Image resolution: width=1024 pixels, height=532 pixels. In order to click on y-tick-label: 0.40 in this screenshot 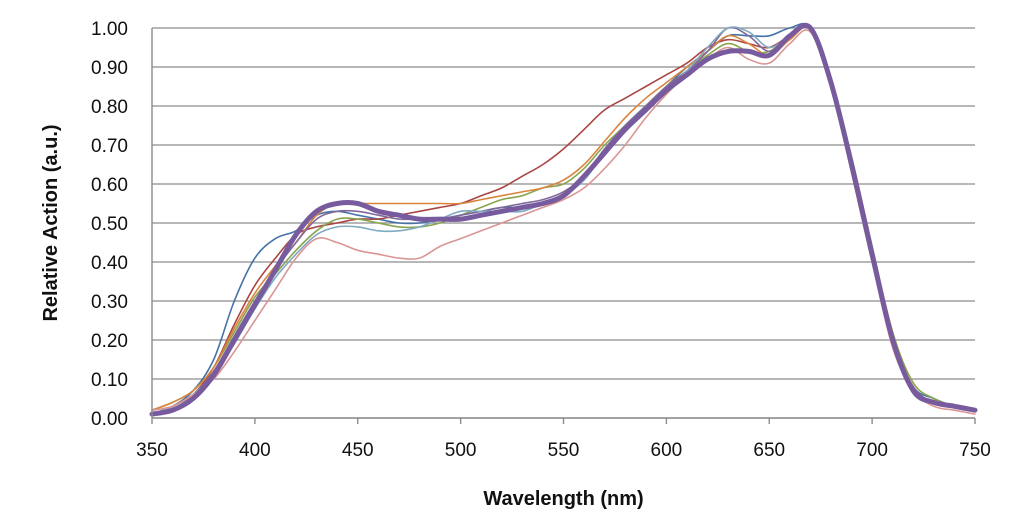, I will do `click(109, 263)`.